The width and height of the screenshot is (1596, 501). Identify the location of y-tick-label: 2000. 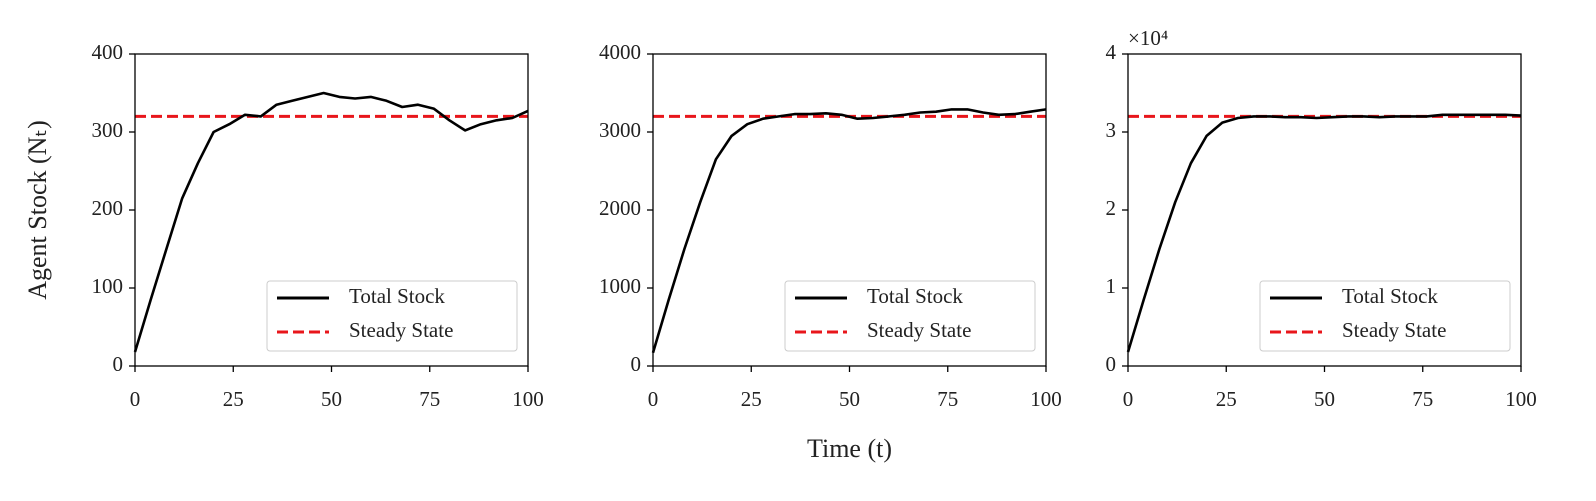
(620, 208).